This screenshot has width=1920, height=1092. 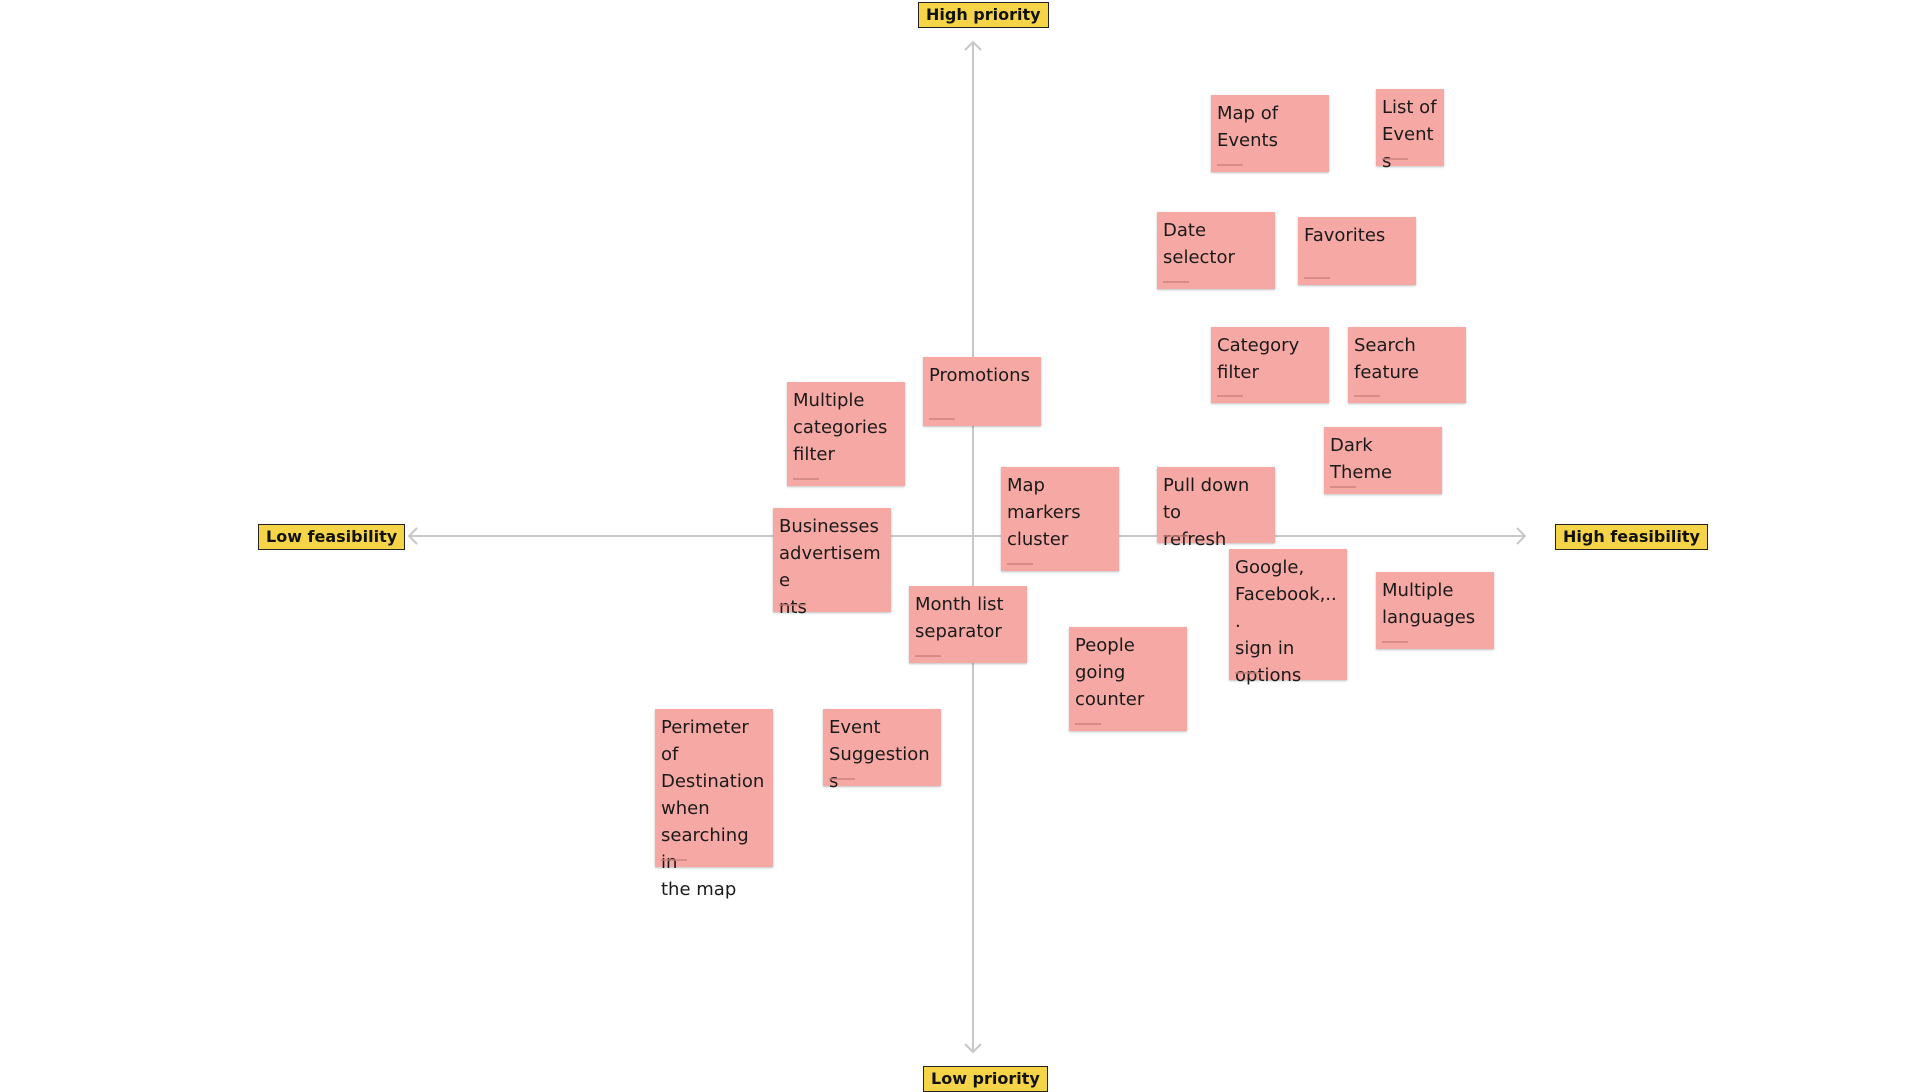 I want to click on low-feasibility-label: Low feasibility, so click(x=332, y=537).